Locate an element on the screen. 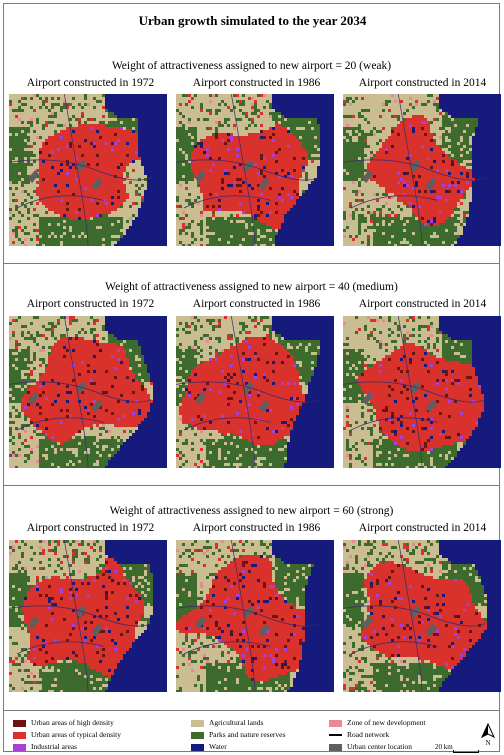 This screenshot has width=504, height=755. road-network-line is located at coordinates (335, 735).